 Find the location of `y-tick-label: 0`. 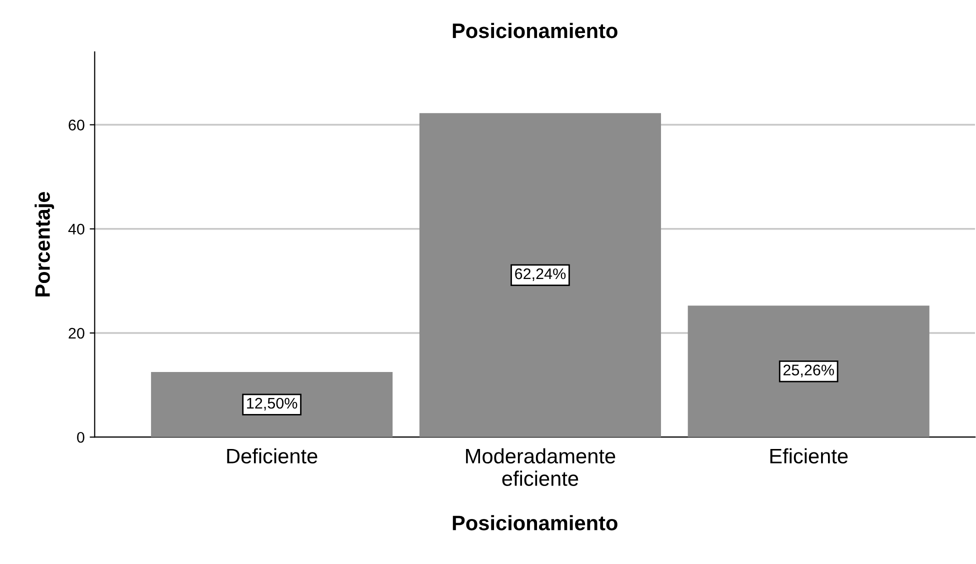

y-tick-label: 0 is located at coordinates (80, 437).